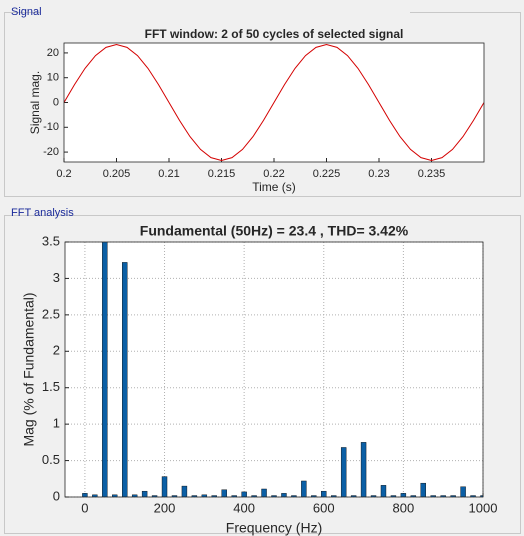 The width and height of the screenshot is (524, 536). I want to click on panel-label: FFT analysis, so click(42, 213).